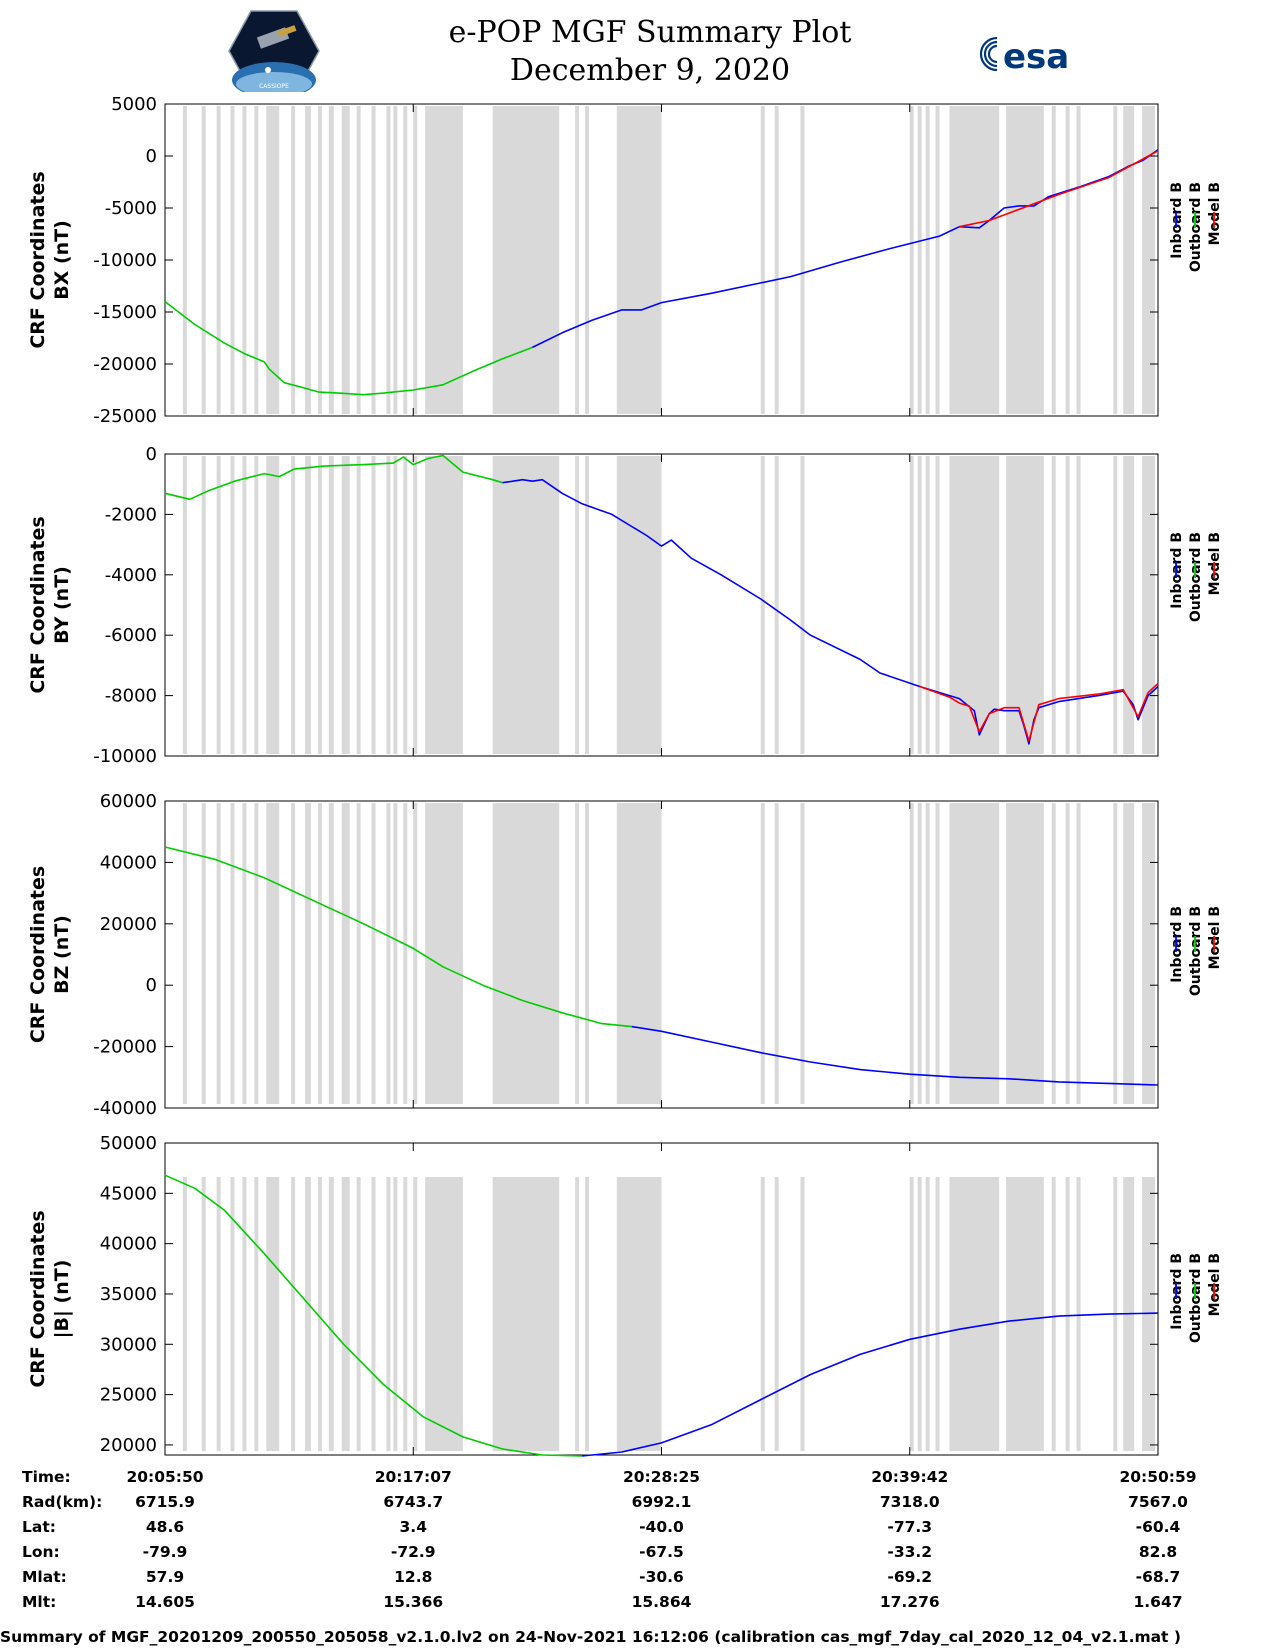  I want to click on time-table-cell: 82.8, so click(1158, 1552).